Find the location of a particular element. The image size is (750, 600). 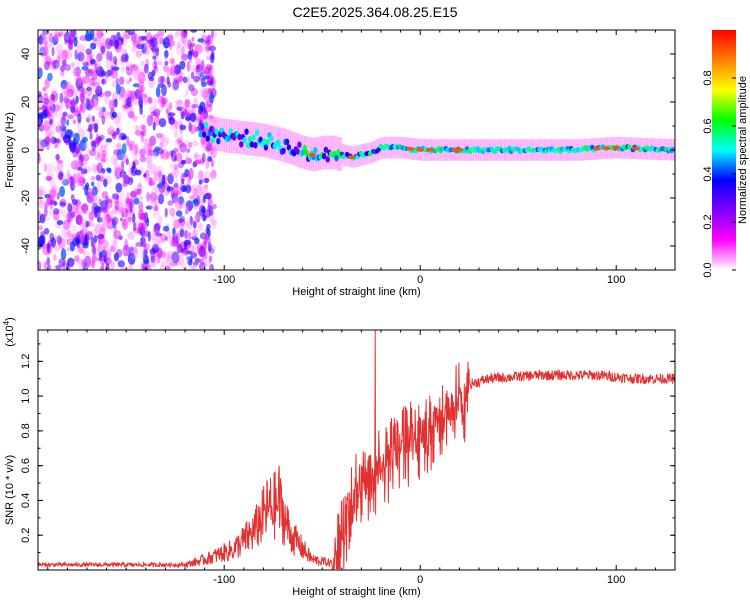

spectrogram-peak-cell is located at coordinates (351, 157).